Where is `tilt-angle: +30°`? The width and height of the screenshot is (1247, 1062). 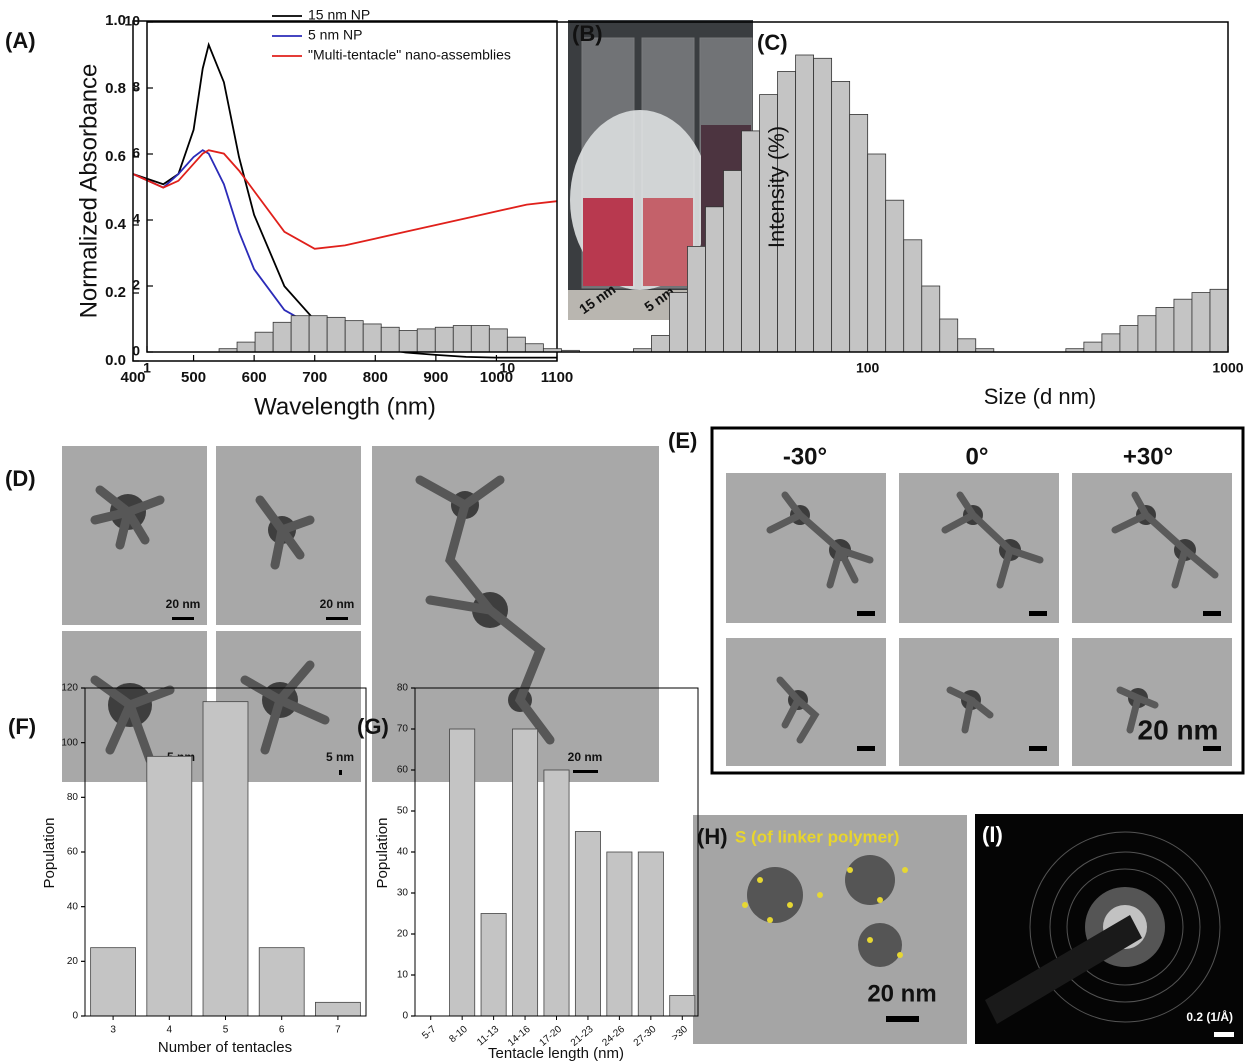
tilt-angle: +30° is located at coordinates (1148, 456).